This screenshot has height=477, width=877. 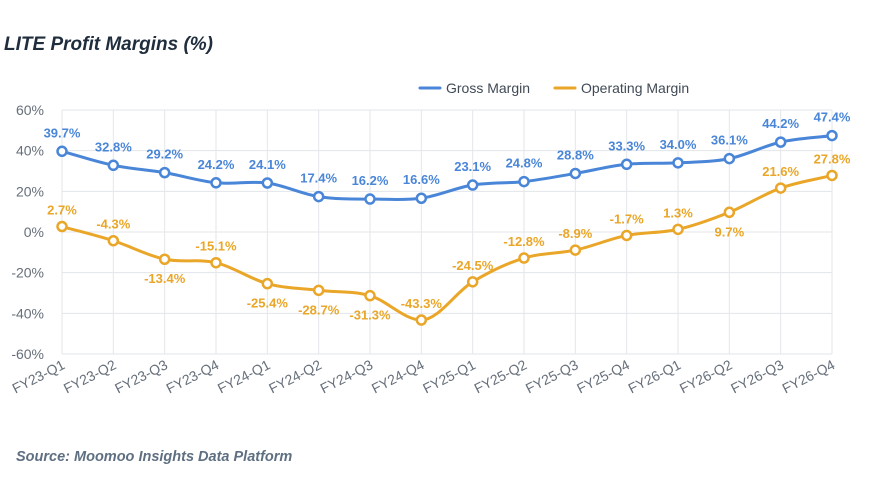 I want to click on gross-margin-label: 39.7%, so click(x=62, y=132).